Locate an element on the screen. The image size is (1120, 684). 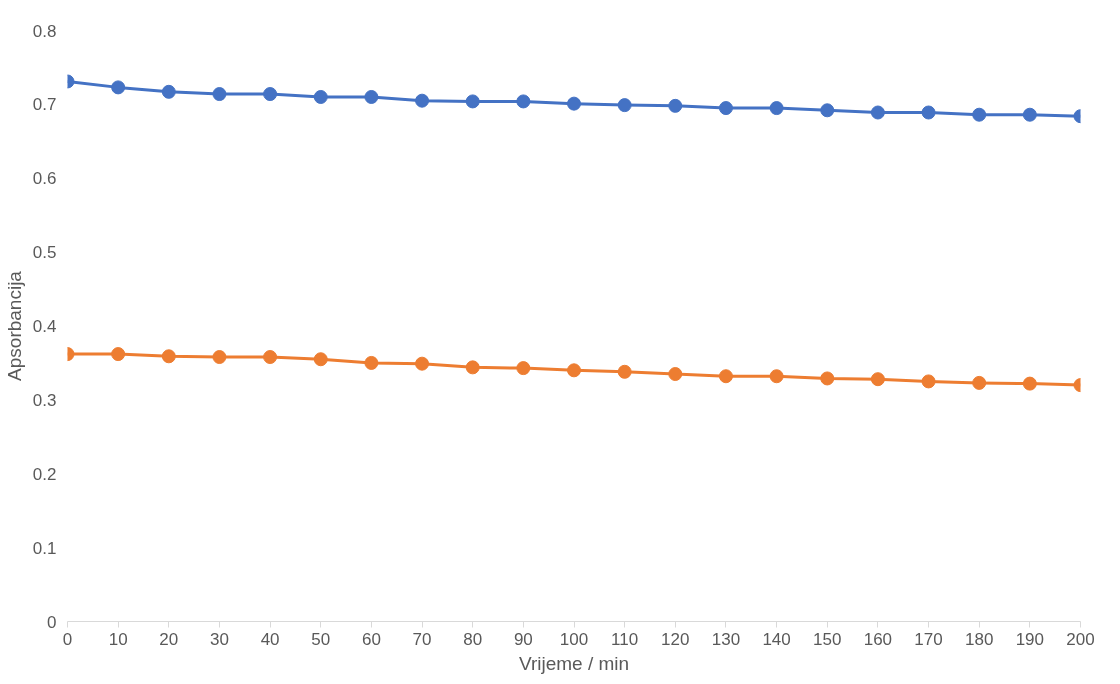
x-tick-label: 50 is located at coordinates (321, 639).